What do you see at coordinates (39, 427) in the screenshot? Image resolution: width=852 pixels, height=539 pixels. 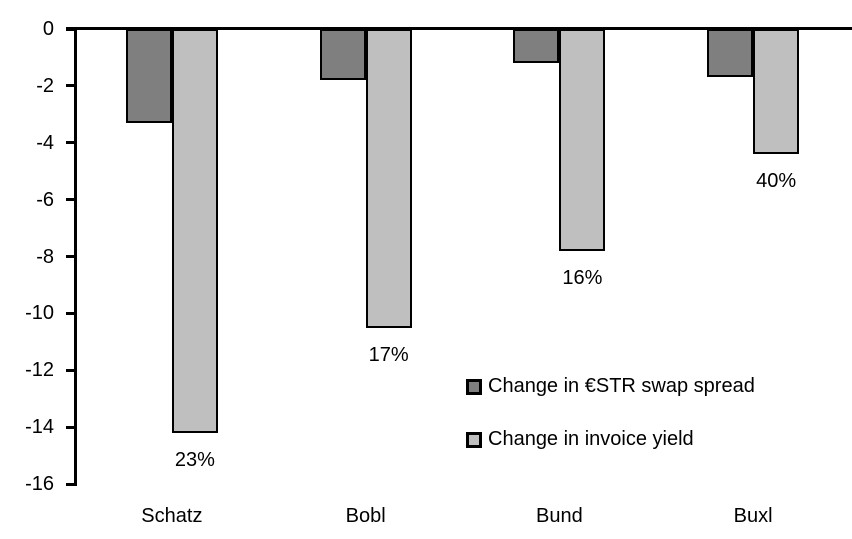 I see `y-tick-label: -14` at bounding box center [39, 427].